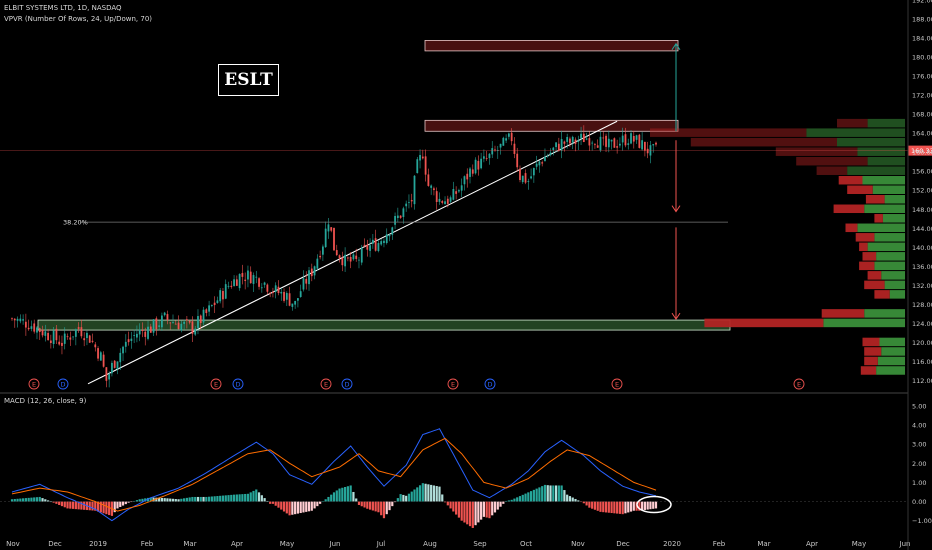 The height and width of the screenshot is (550, 932). I want to click on macd-indicator-title: MACD (12, 26, close, 9), so click(45, 401).